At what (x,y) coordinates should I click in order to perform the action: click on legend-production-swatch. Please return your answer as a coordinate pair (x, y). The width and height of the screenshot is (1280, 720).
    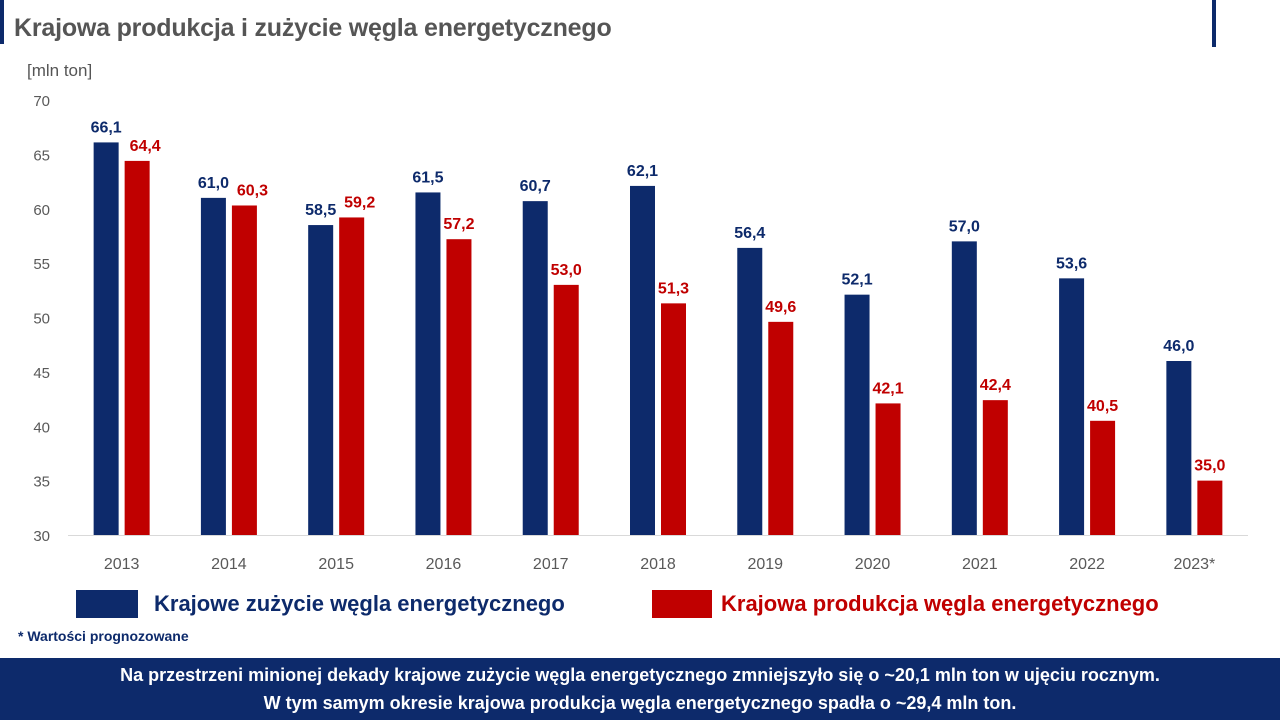
    Looking at the image, I should click on (682, 604).